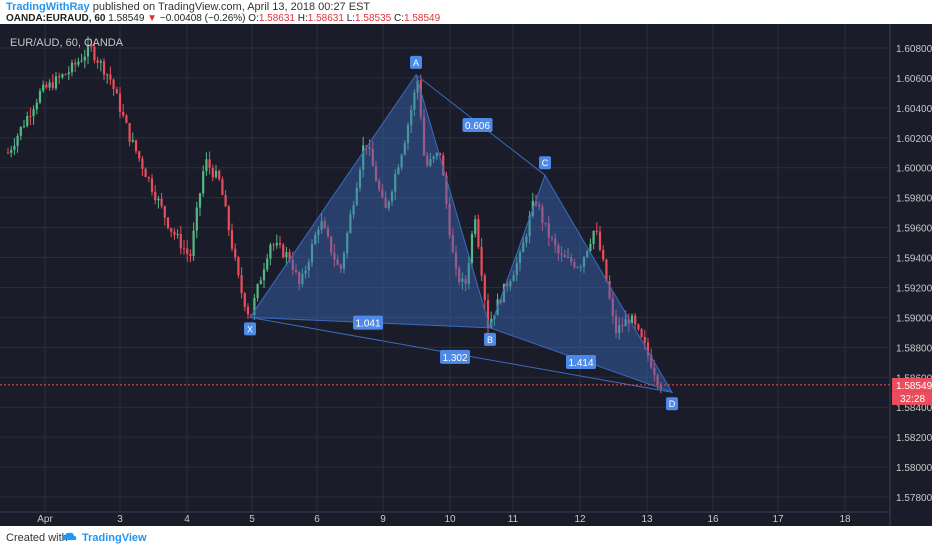  Describe the element at coordinates (48, 7) in the screenshot. I see `author-link: TradingWithRay` at that location.